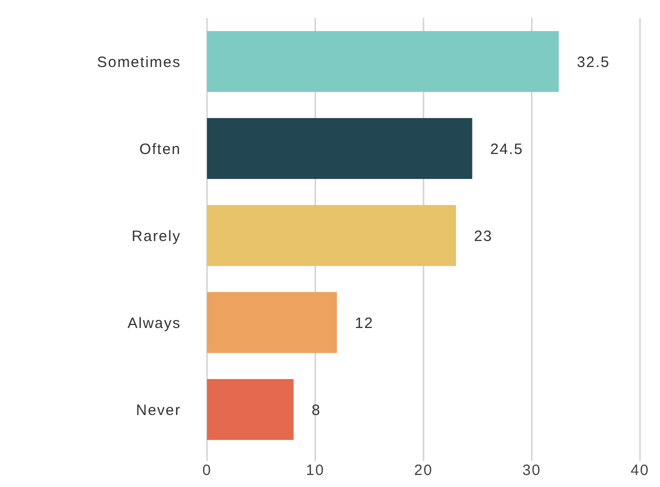  Describe the element at coordinates (138, 62) in the screenshot. I see `y-tick-label: Sometimes` at that location.